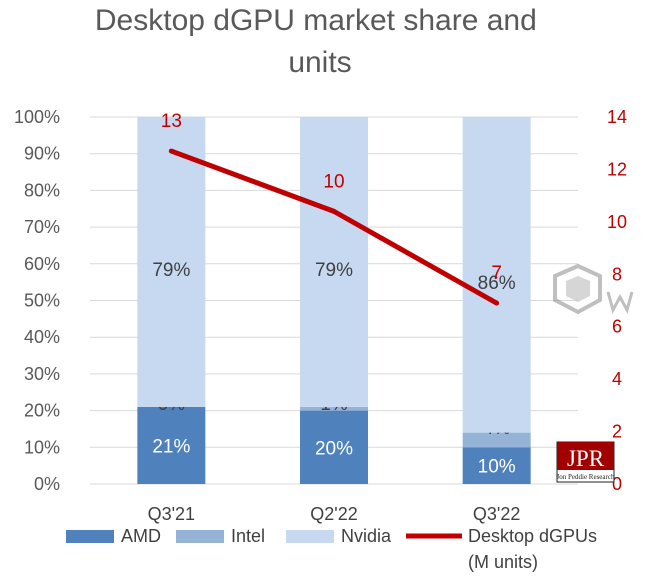 Image resolution: width=666 pixels, height=585 pixels. I want to click on y-tick-left: 60%, so click(42, 264).